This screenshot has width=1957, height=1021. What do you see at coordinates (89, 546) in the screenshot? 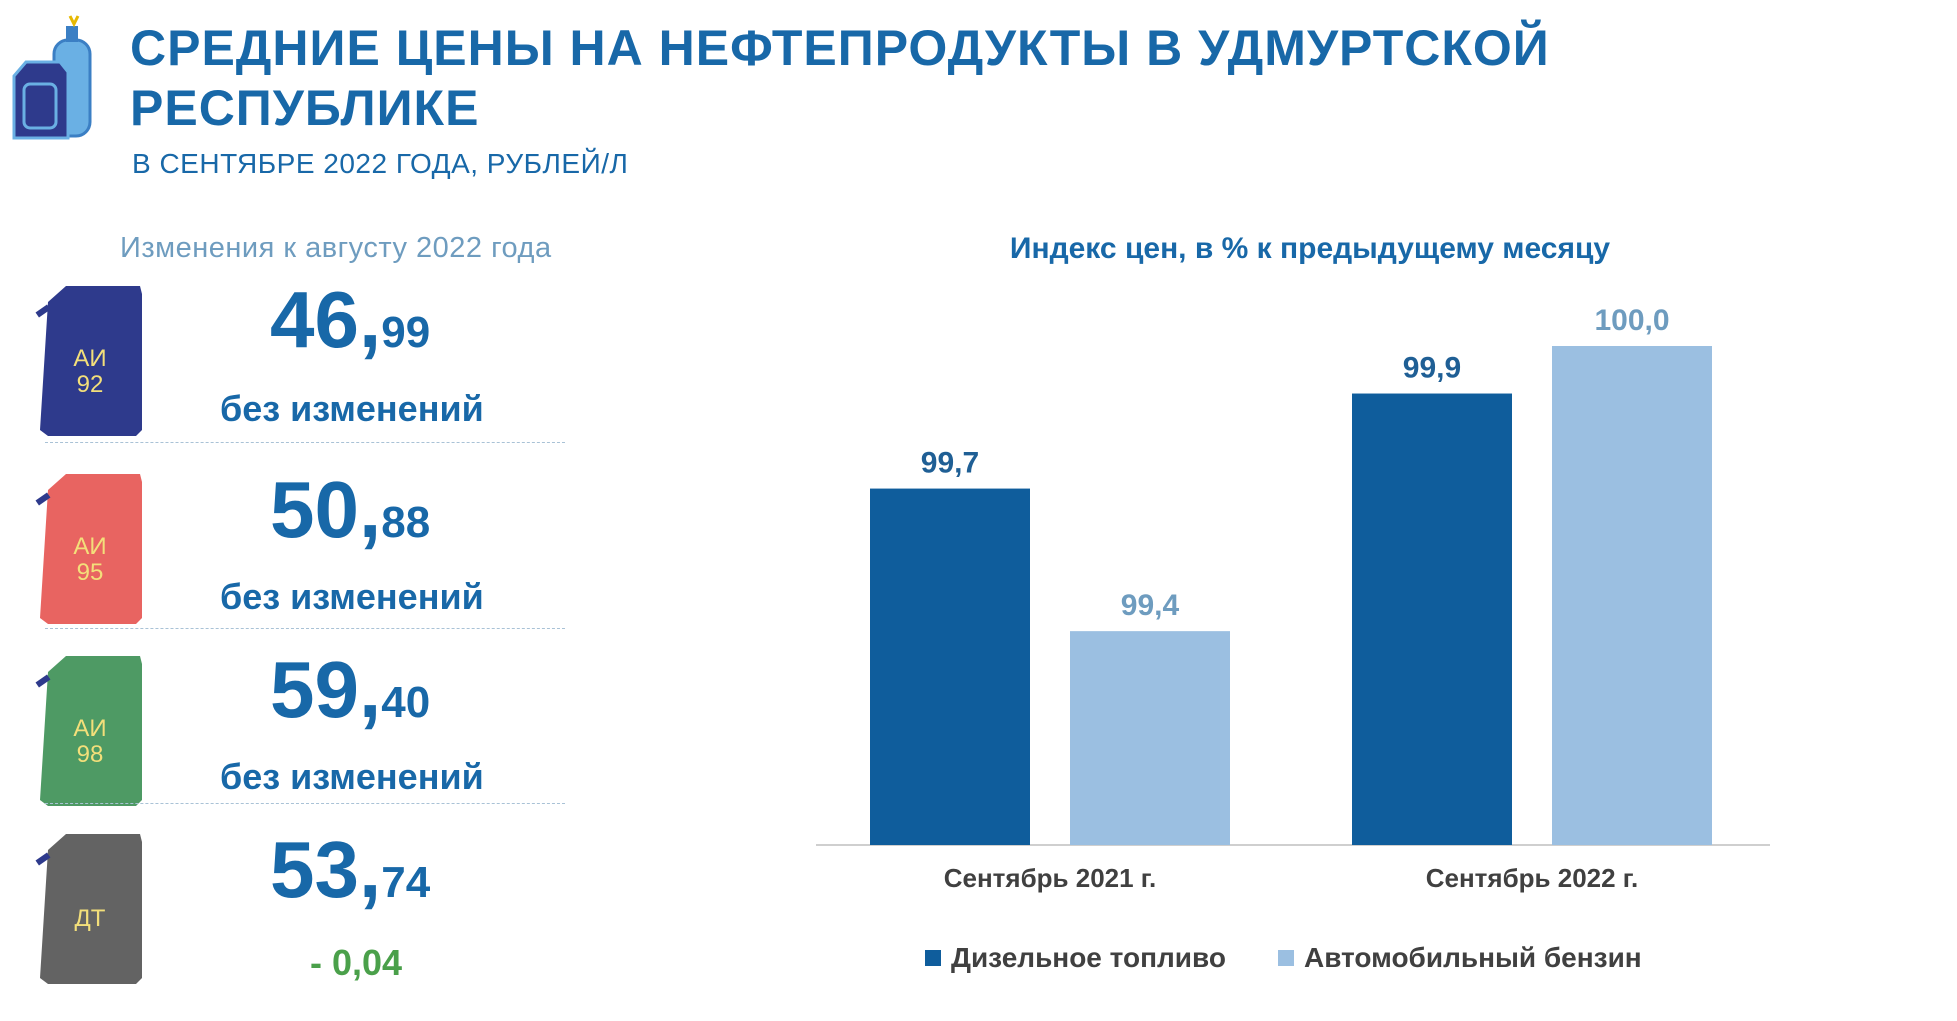
I see `canister-ai95-label: АИ` at bounding box center [89, 546].